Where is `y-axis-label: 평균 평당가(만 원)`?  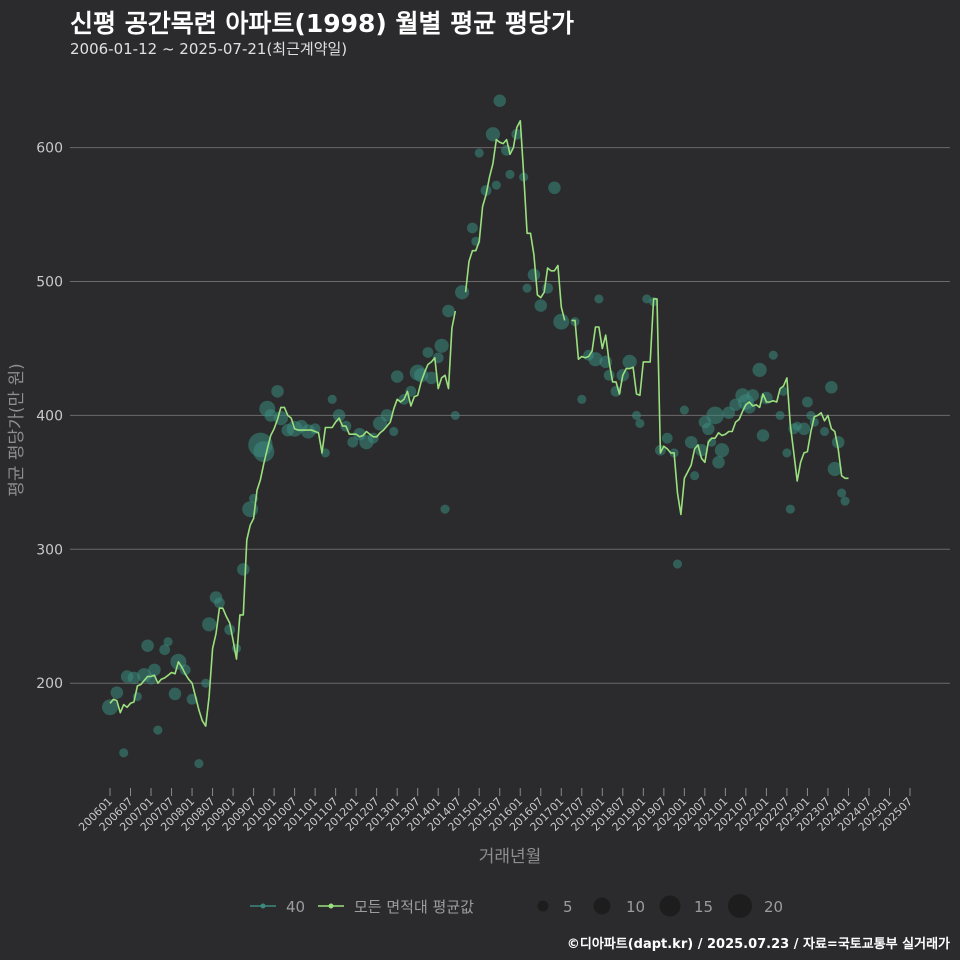
y-axis-label: 평균 평당가(만 원) is located at coordinates (17, 430).